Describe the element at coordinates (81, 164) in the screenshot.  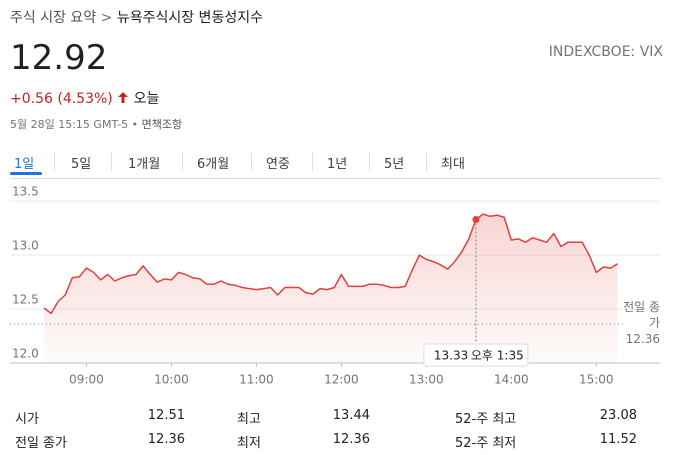
I see `range-tab: 5일` at that location.